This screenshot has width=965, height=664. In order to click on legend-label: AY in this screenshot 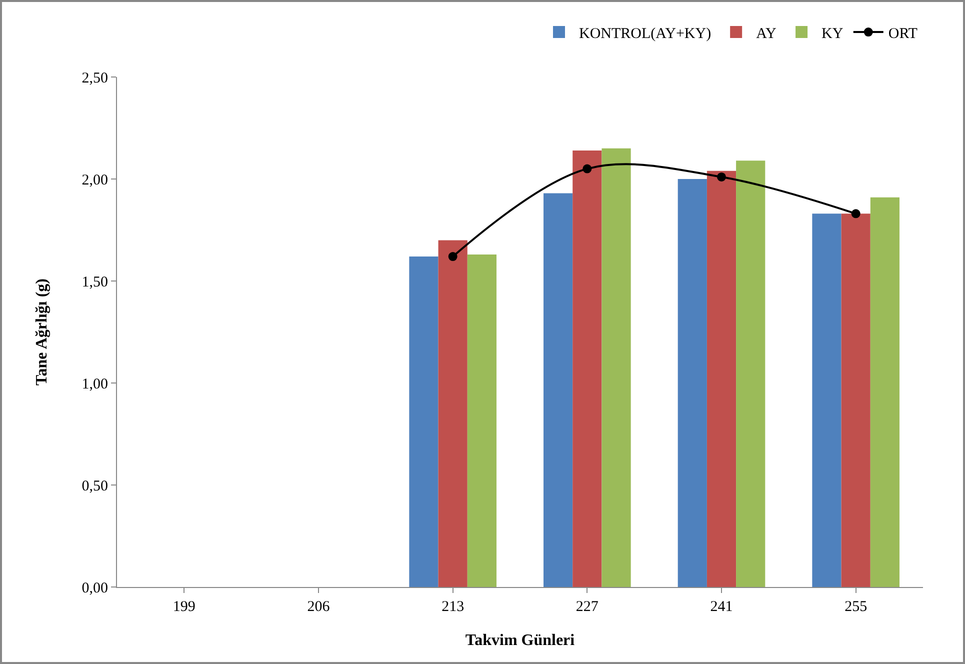, I will do `click(766, 34)`.